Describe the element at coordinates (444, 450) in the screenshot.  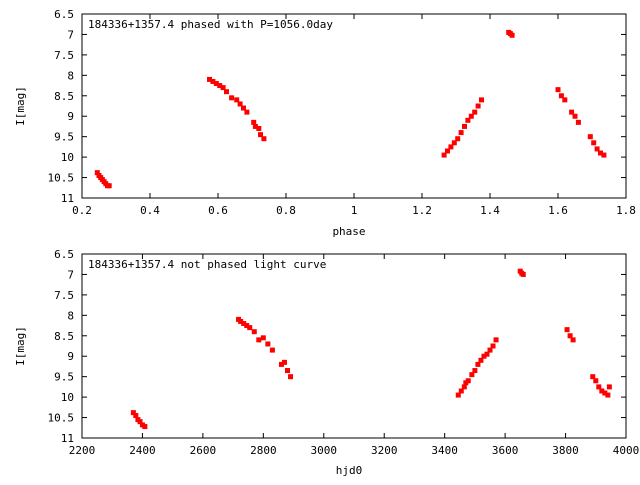
I see `light-curve-x-tick-label: 3400` at that location.